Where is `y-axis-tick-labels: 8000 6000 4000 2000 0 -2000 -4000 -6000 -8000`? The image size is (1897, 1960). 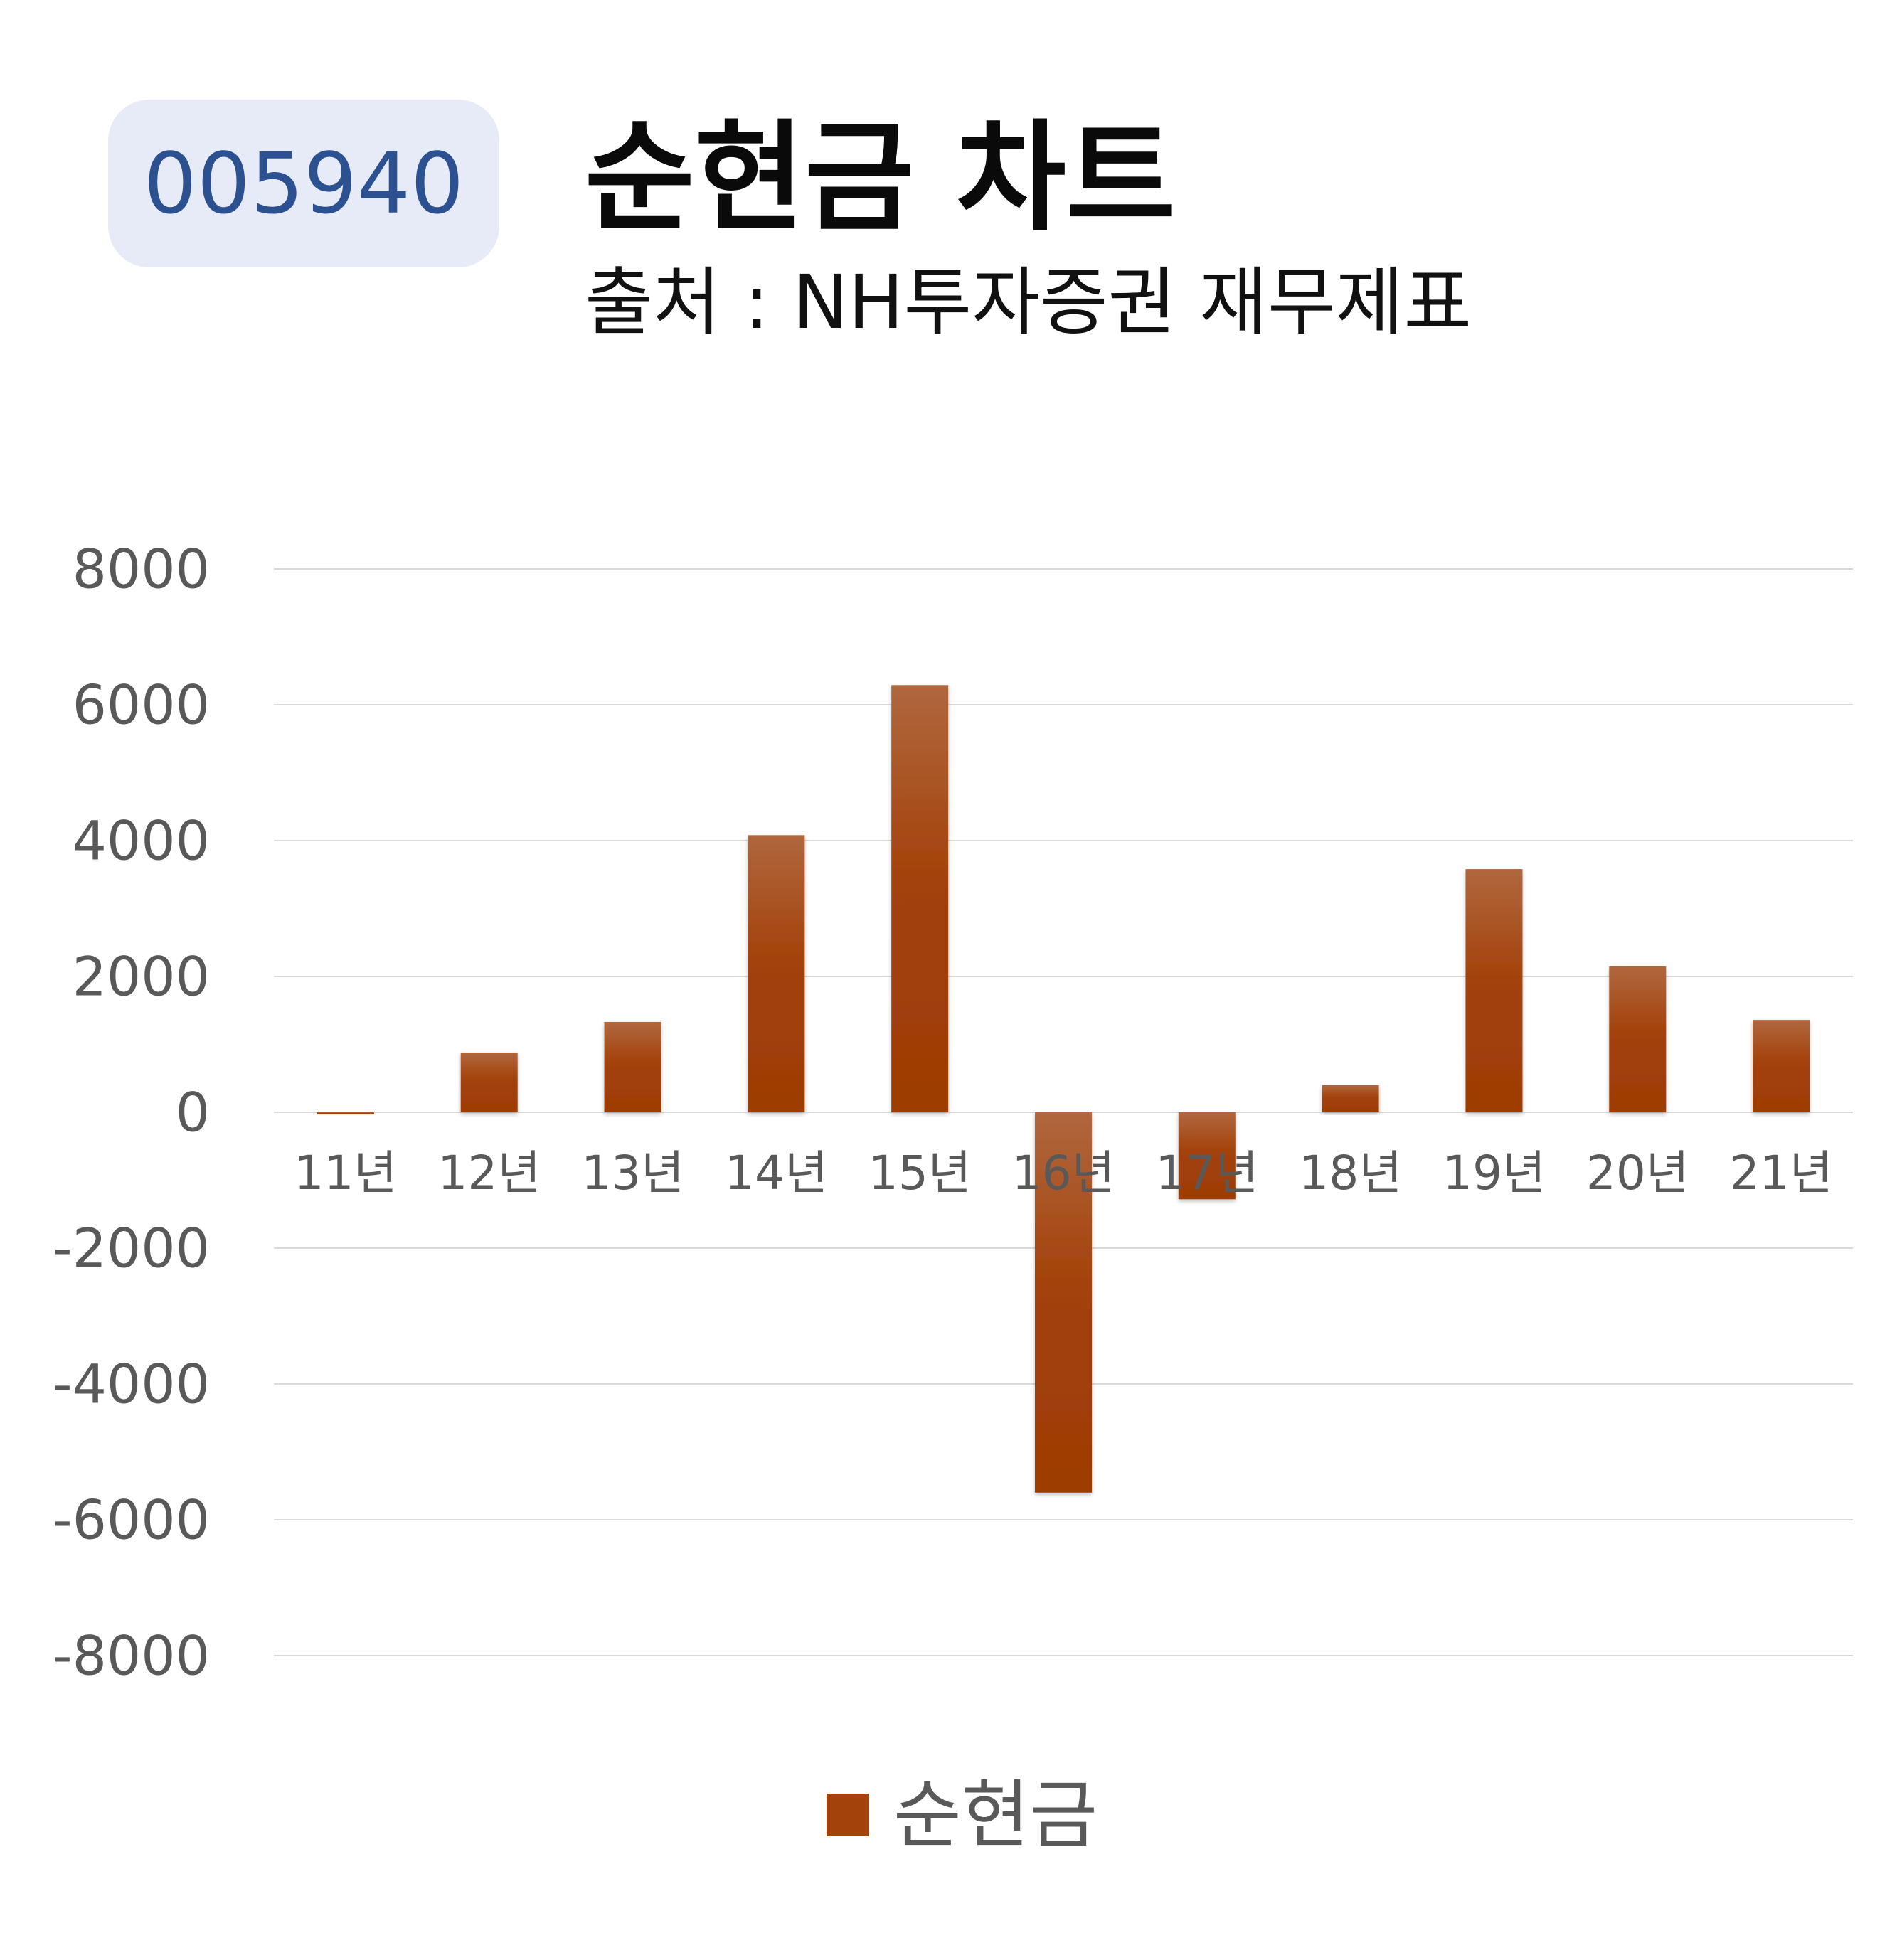
y-axis-tick-labels: 8000 6000 4000 2000 0 -2000 -4000 -6000 -8000 is located at coordinates (132, 1113).